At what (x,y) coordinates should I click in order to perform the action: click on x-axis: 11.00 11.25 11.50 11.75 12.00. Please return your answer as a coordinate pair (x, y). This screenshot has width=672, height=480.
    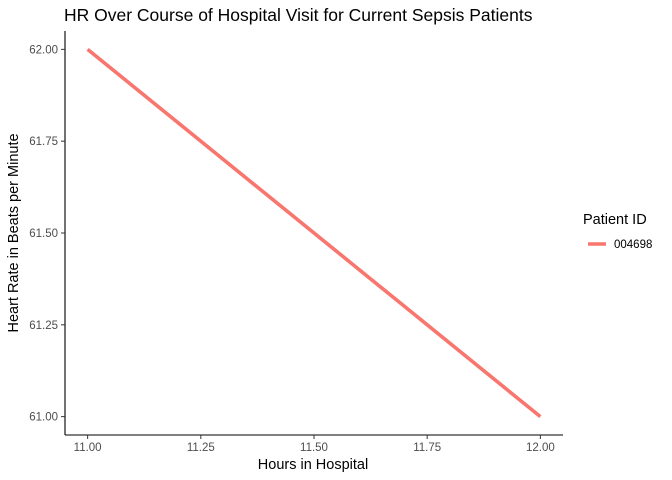
    Looking at the image, I should click on (314, 444).